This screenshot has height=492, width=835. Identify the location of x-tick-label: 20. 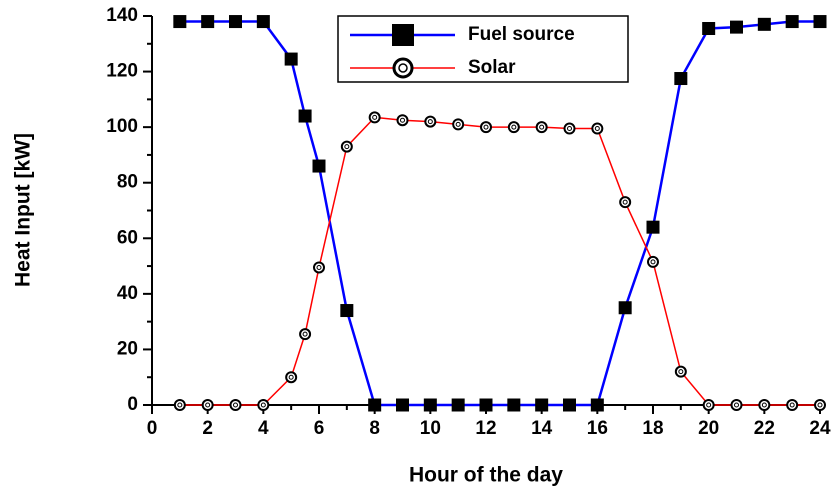
(708, 428).